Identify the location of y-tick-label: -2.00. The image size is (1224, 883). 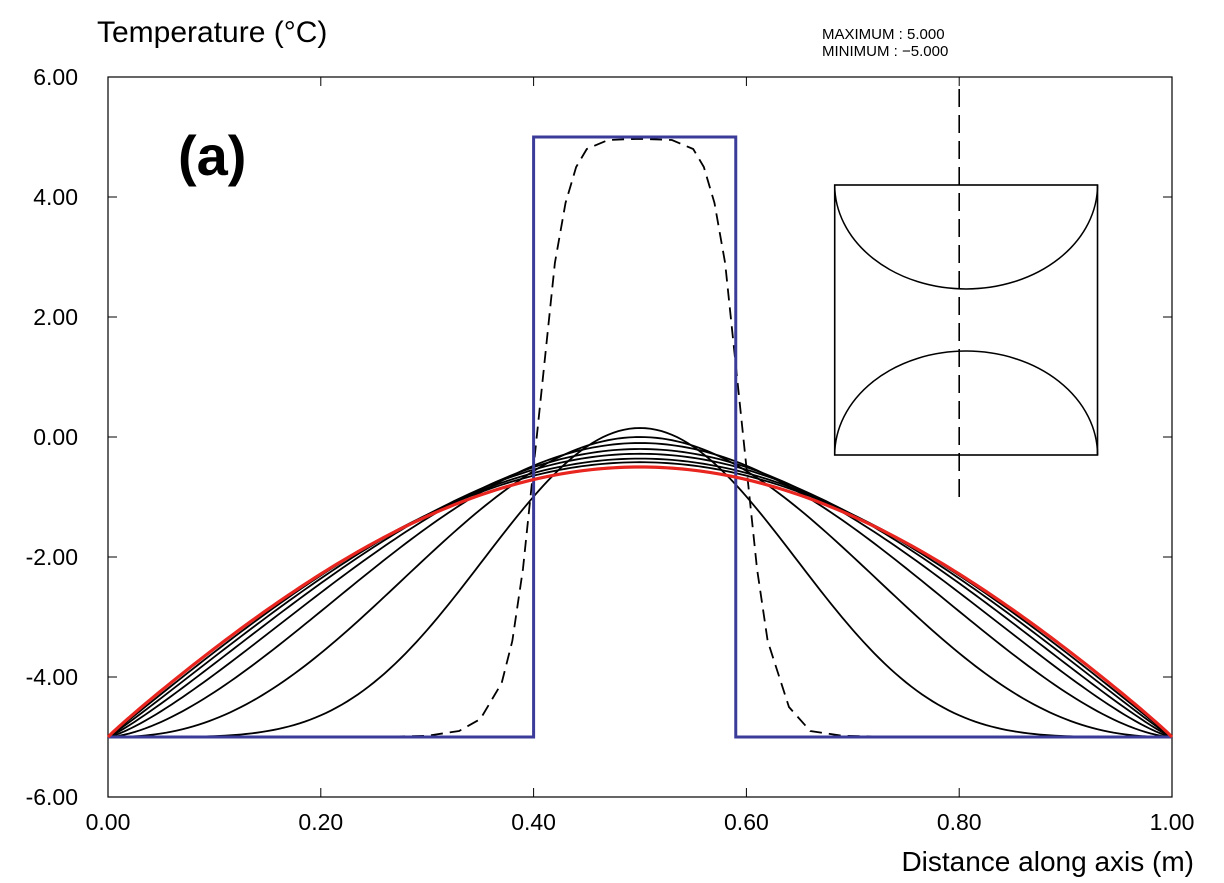
(52, 557).